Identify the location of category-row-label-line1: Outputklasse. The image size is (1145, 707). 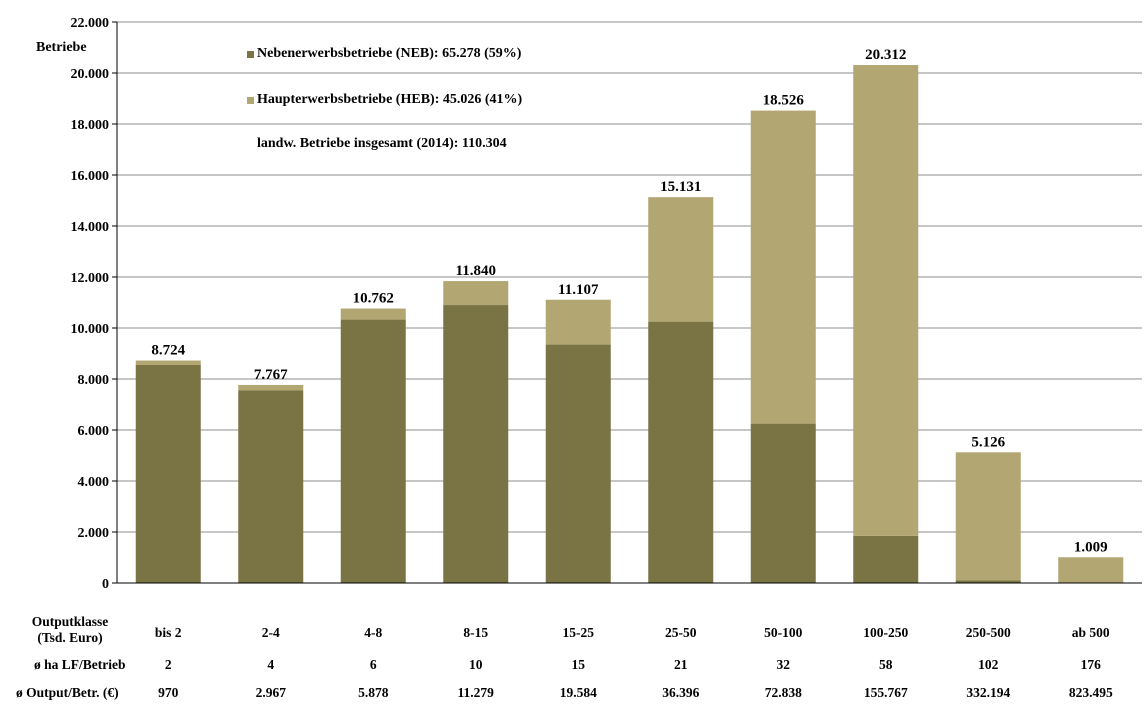
(70, 621).